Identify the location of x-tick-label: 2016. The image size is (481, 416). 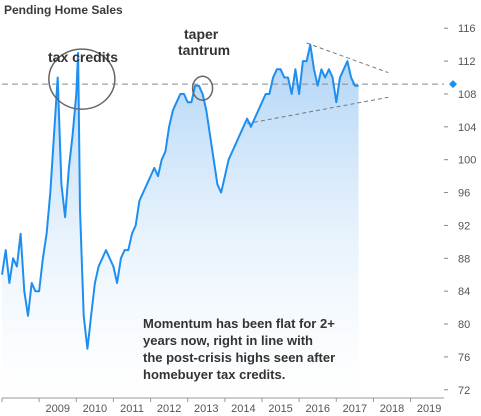
(317, 409).